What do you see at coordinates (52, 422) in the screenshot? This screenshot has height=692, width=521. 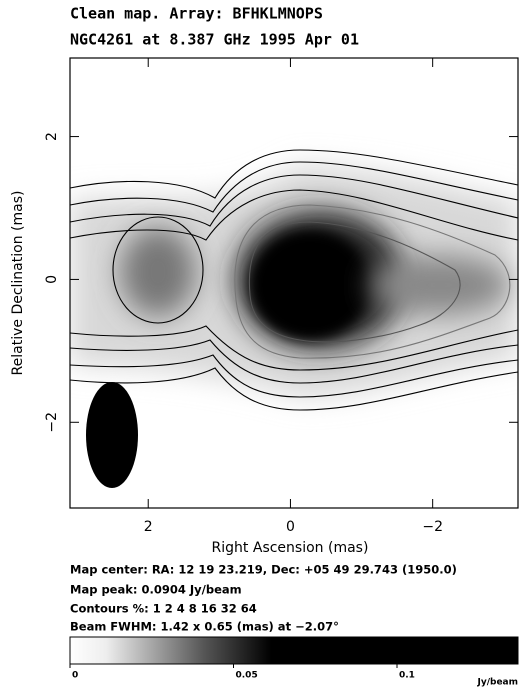 I see `y-tick-label: −2` at bounding box center [52, 422].